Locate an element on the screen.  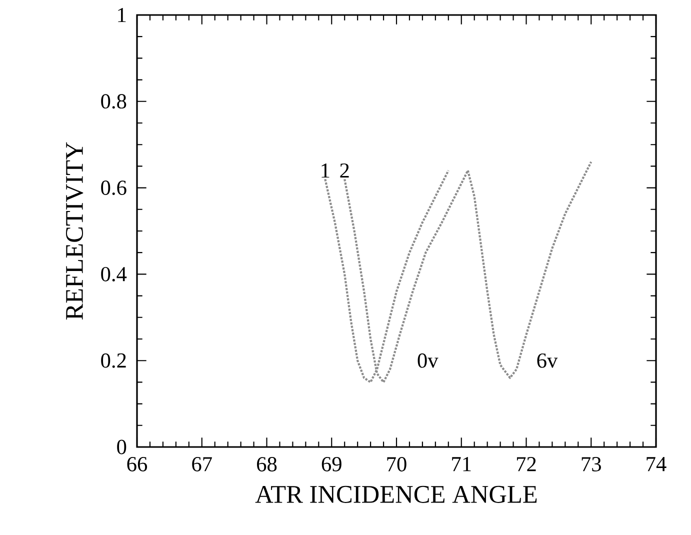
x-tick-label: 67 is located at coordinates (202, 464).